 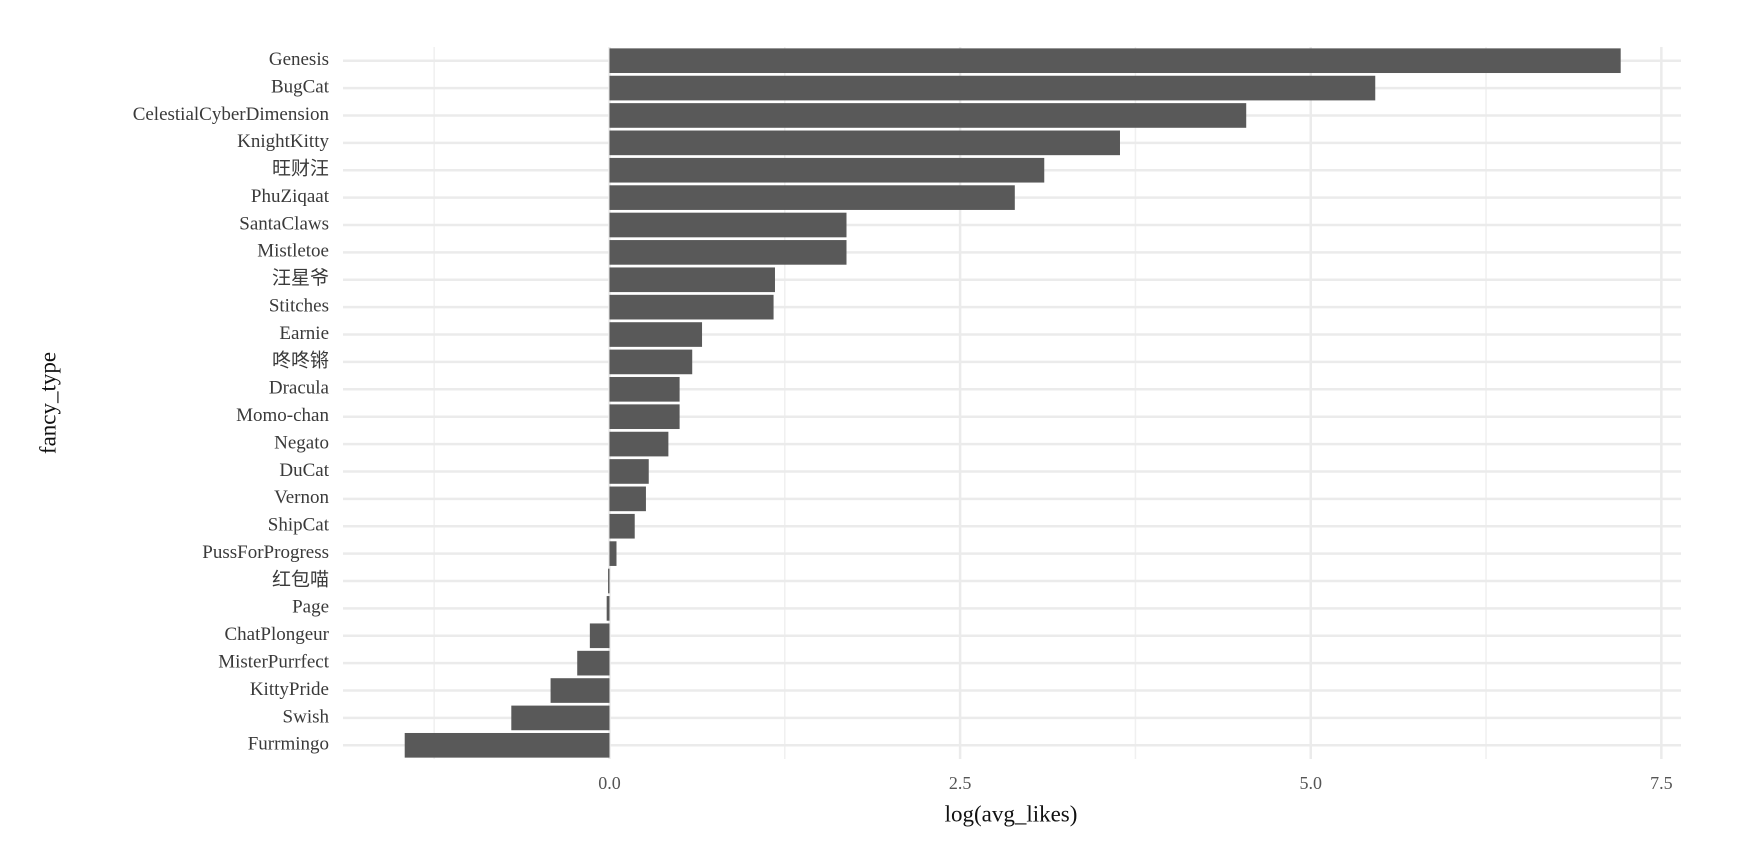 I want to click on x-axis-title: log(avg_likes), so click(x=1011, y=813).